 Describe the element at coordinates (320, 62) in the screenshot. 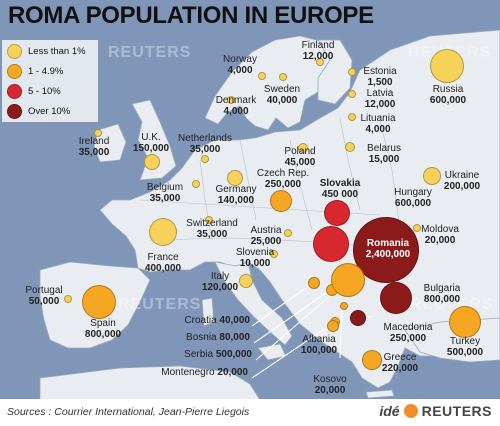

I see `bubble-finland` at that location.